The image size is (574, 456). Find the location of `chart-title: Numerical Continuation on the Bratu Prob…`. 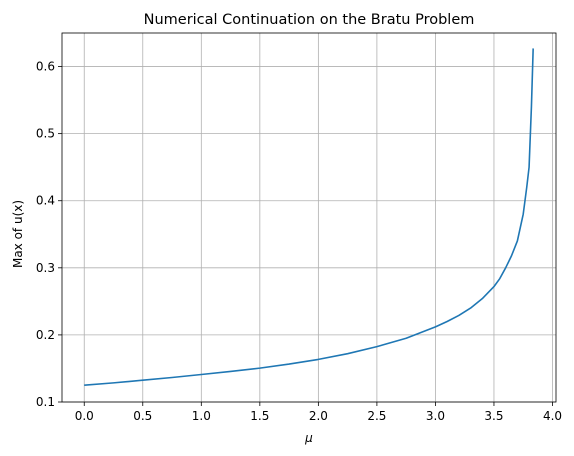

chart-title: Numerical Continuation on the Bratu Prob… is located at coordinates (309, 20).